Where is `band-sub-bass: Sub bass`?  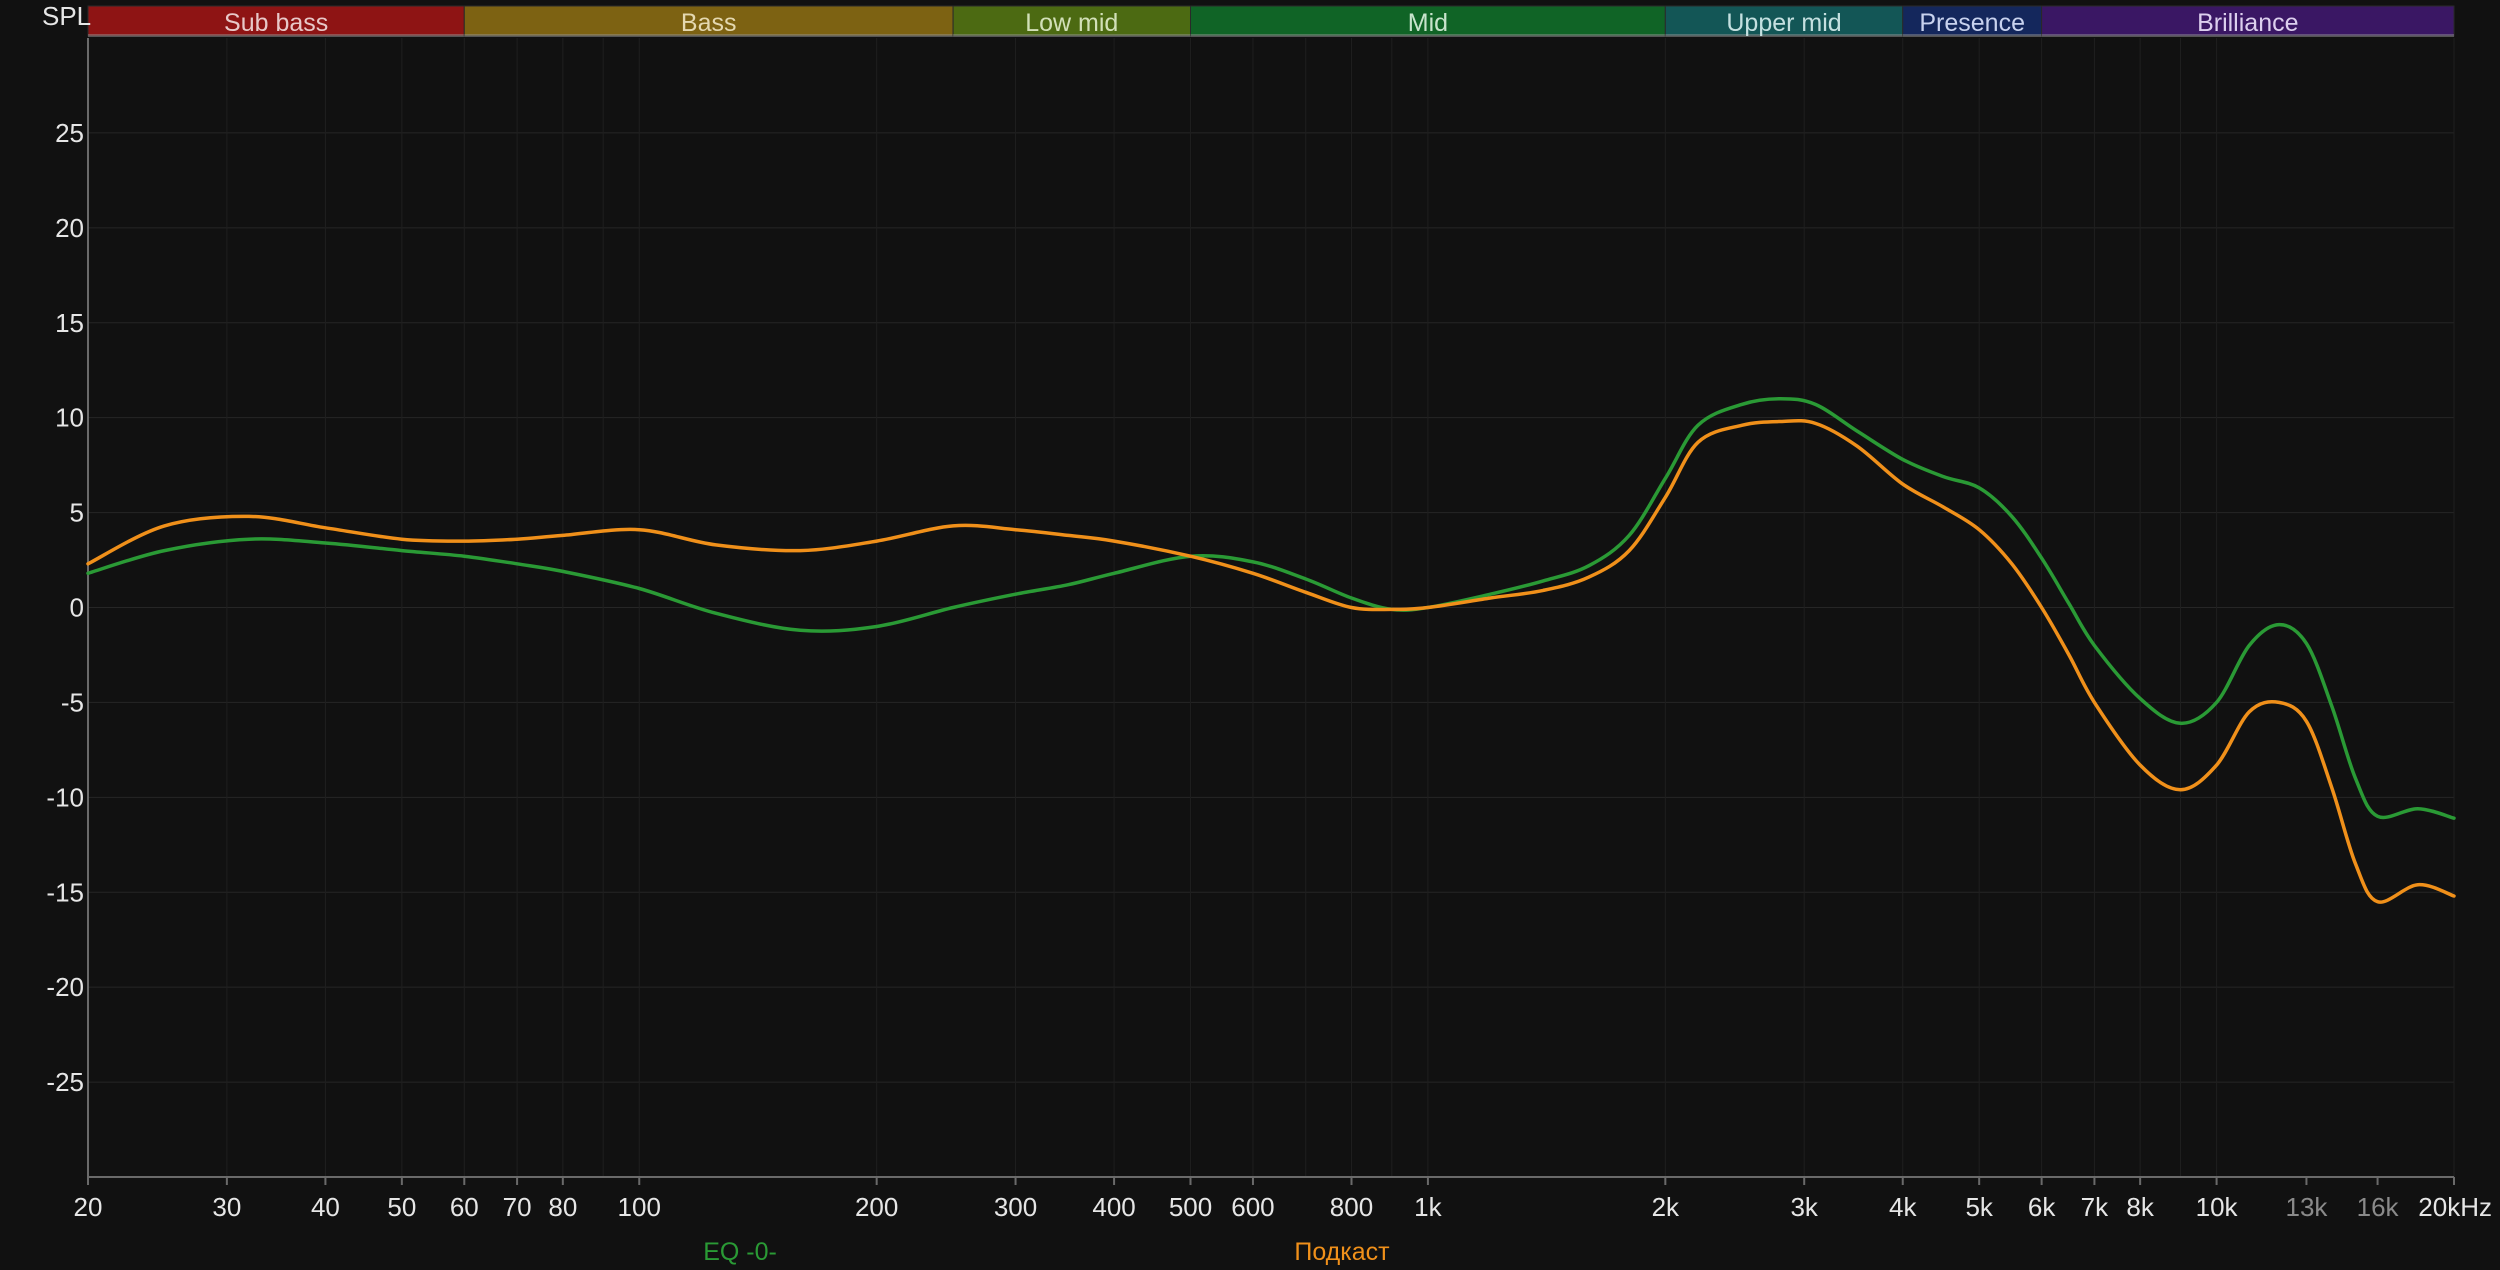 band-sub-bass: Sub bass is located at coordinates (276, 21).